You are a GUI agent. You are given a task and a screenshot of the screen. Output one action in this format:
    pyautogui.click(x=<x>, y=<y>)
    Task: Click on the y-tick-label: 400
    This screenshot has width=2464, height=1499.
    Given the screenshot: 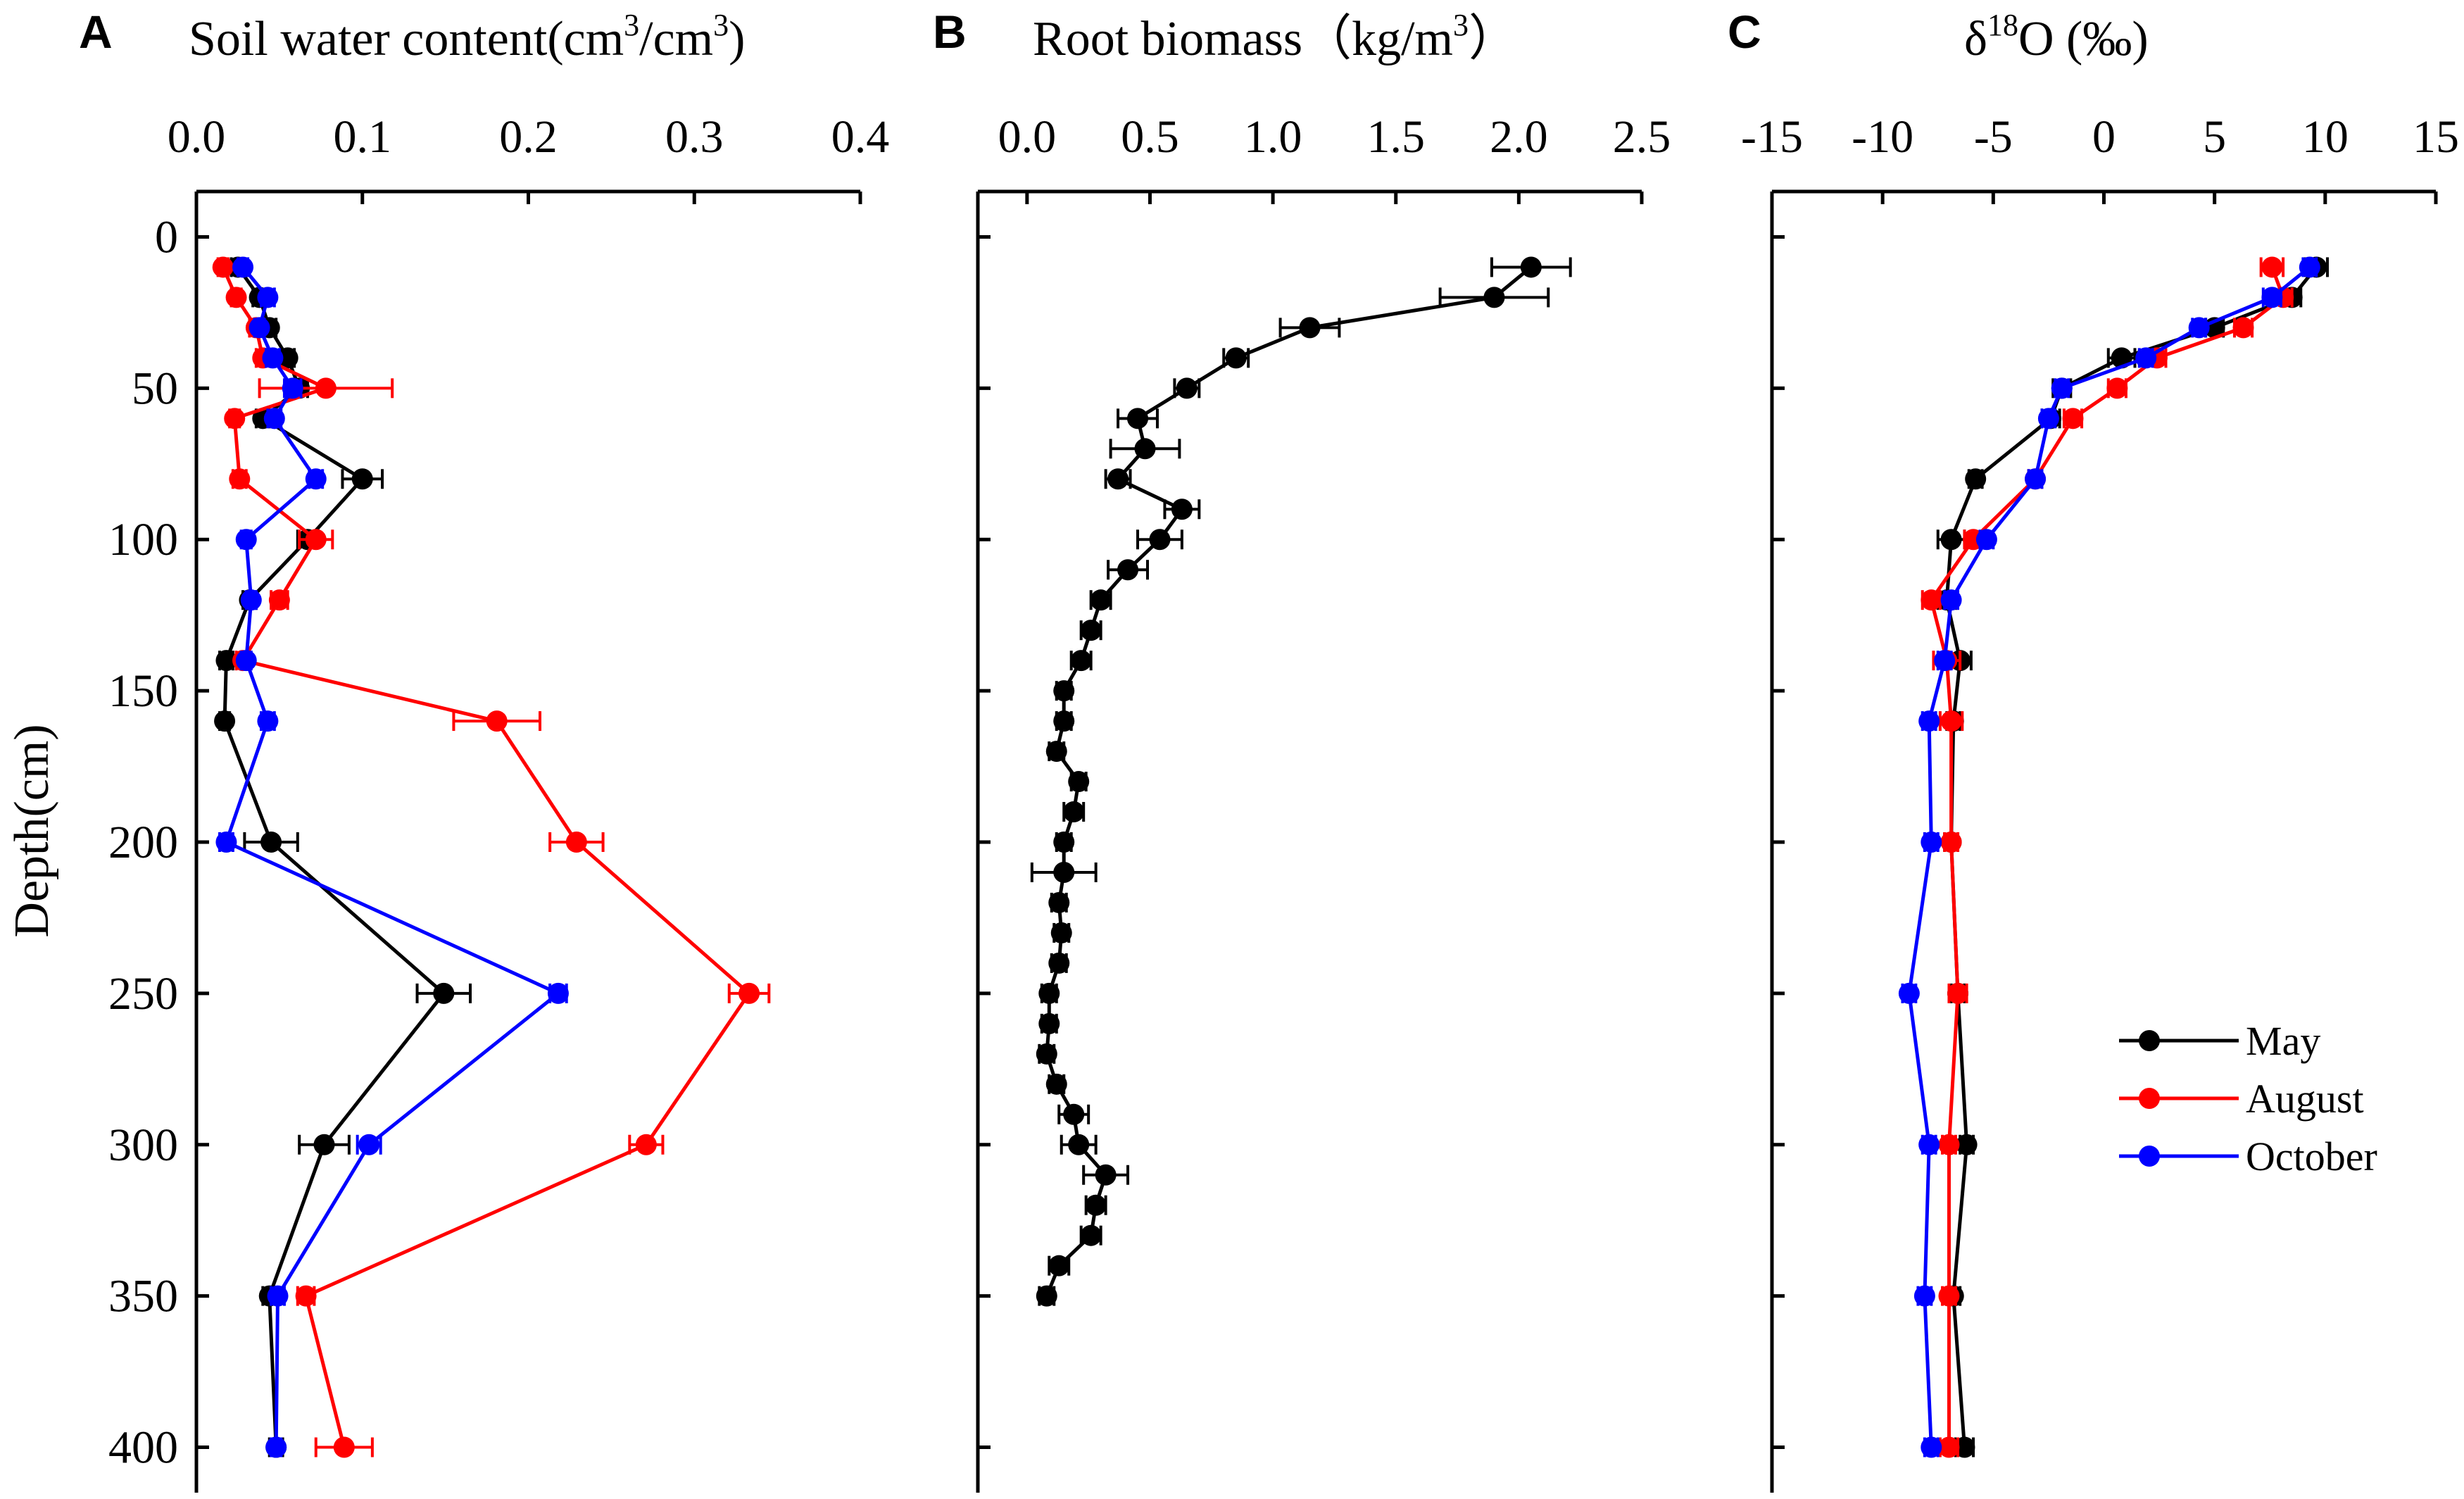 What is the action you would take?
    pyautogui.click(x=143, y=1448)
    